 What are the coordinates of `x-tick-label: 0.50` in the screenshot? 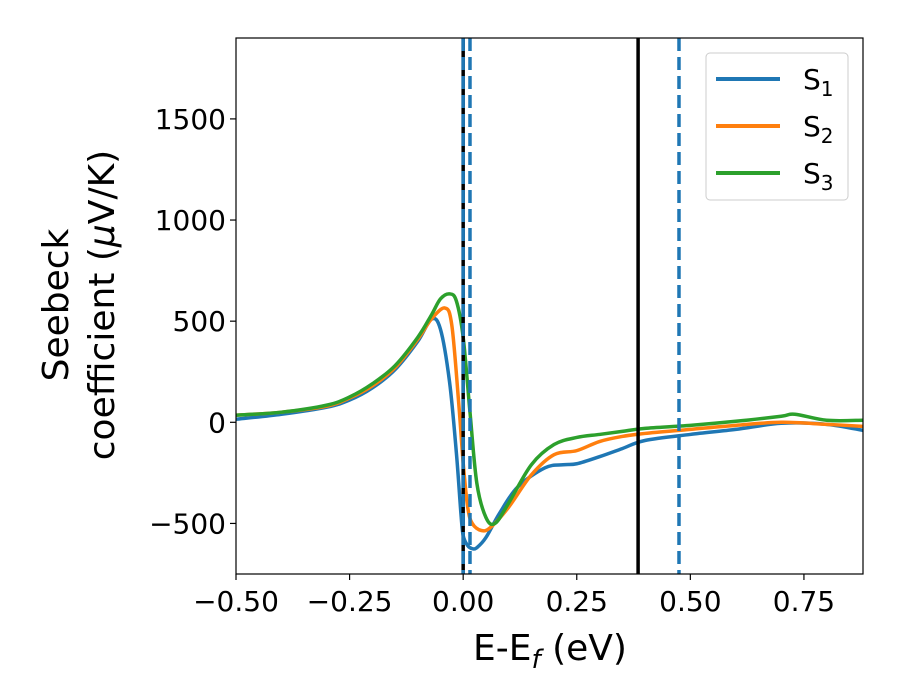 It's located at (690, 601).